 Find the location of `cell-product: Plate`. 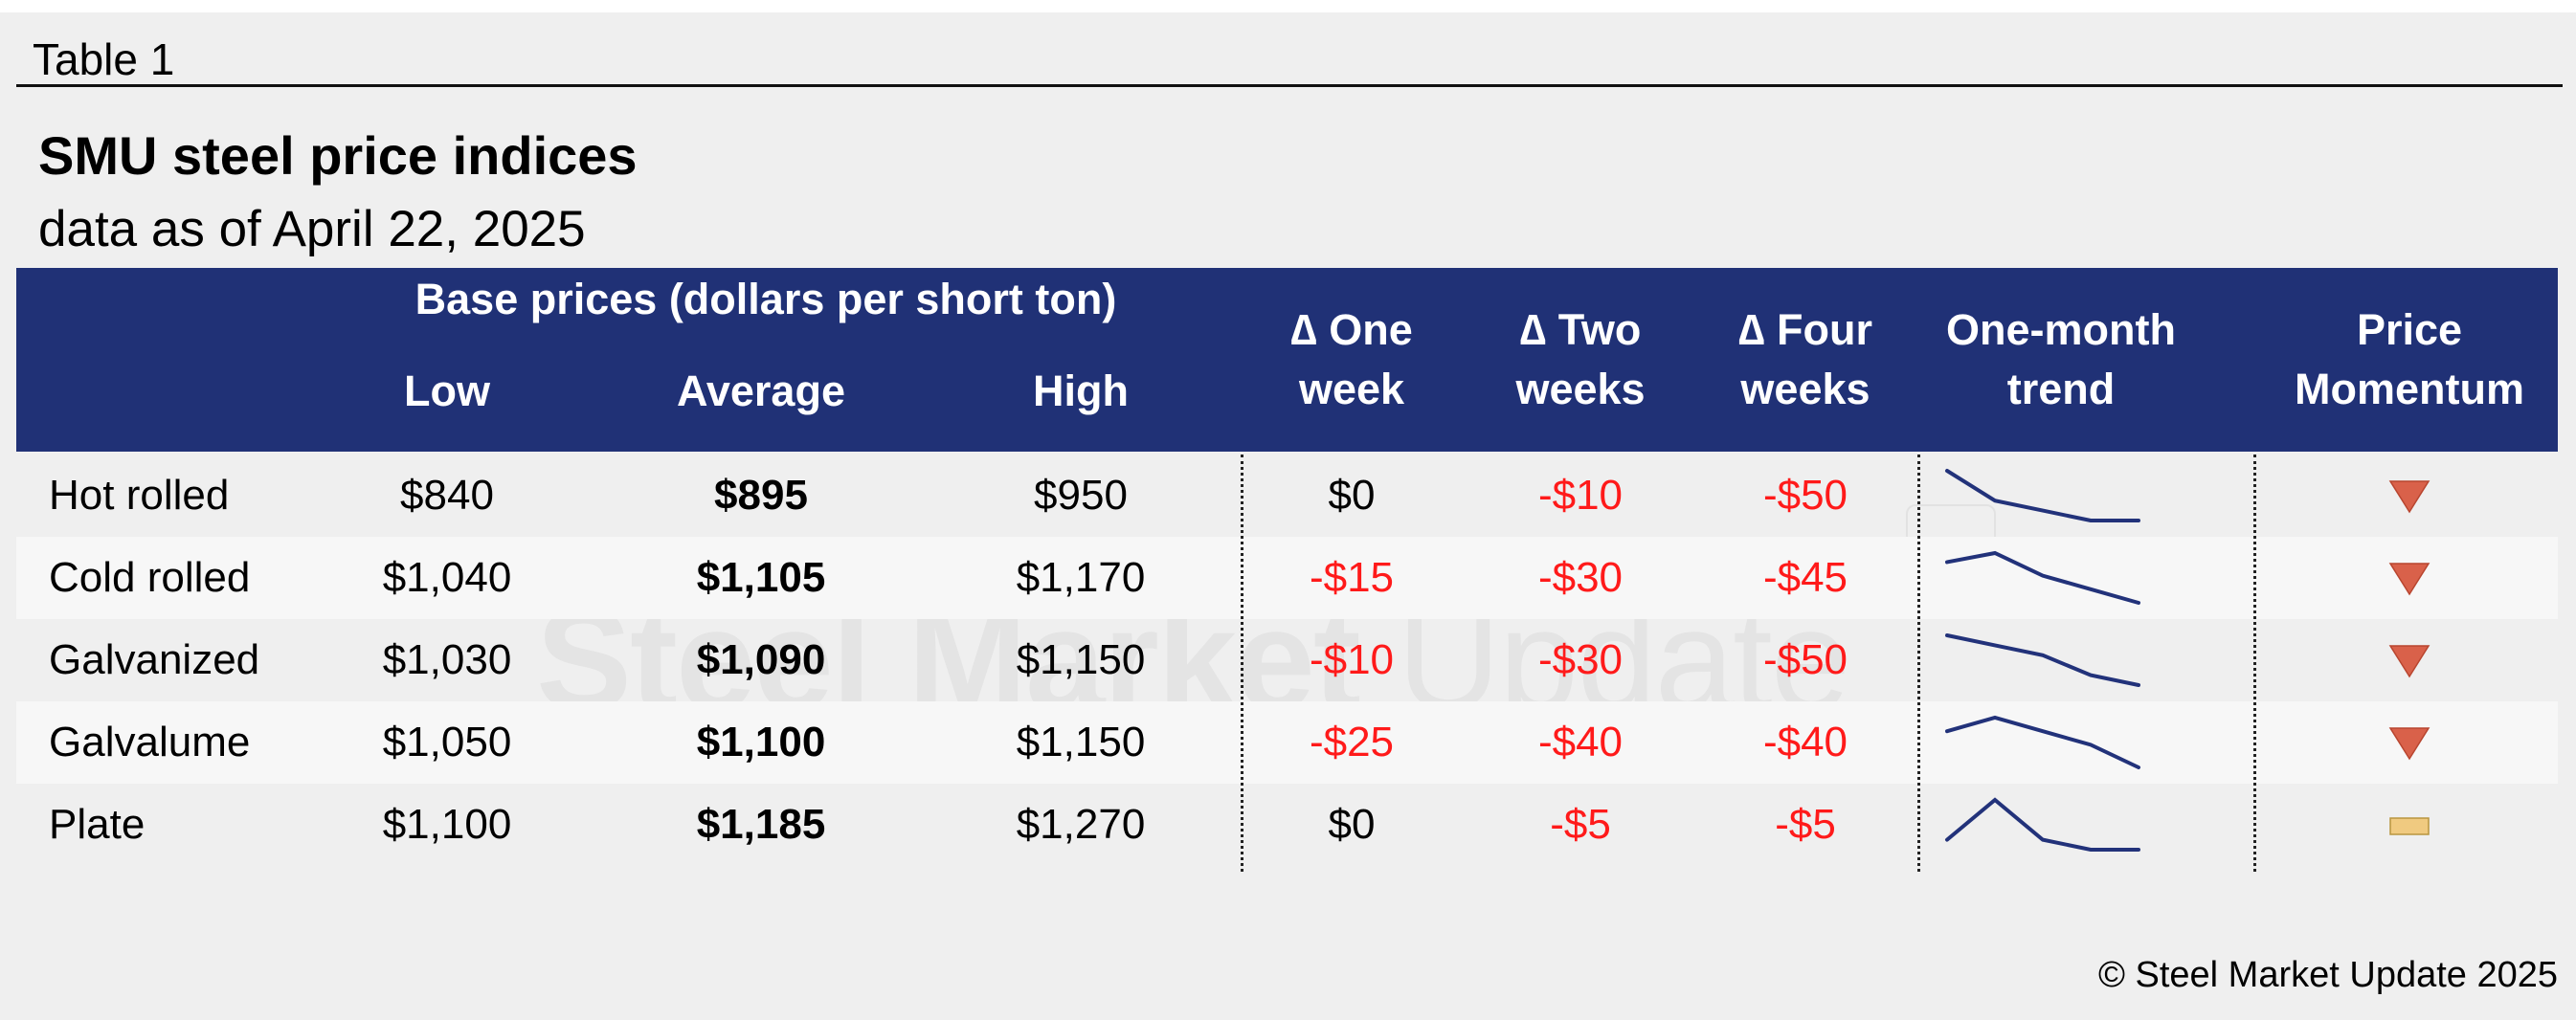

cell-product: Plate is located at coordinates (98, 825).